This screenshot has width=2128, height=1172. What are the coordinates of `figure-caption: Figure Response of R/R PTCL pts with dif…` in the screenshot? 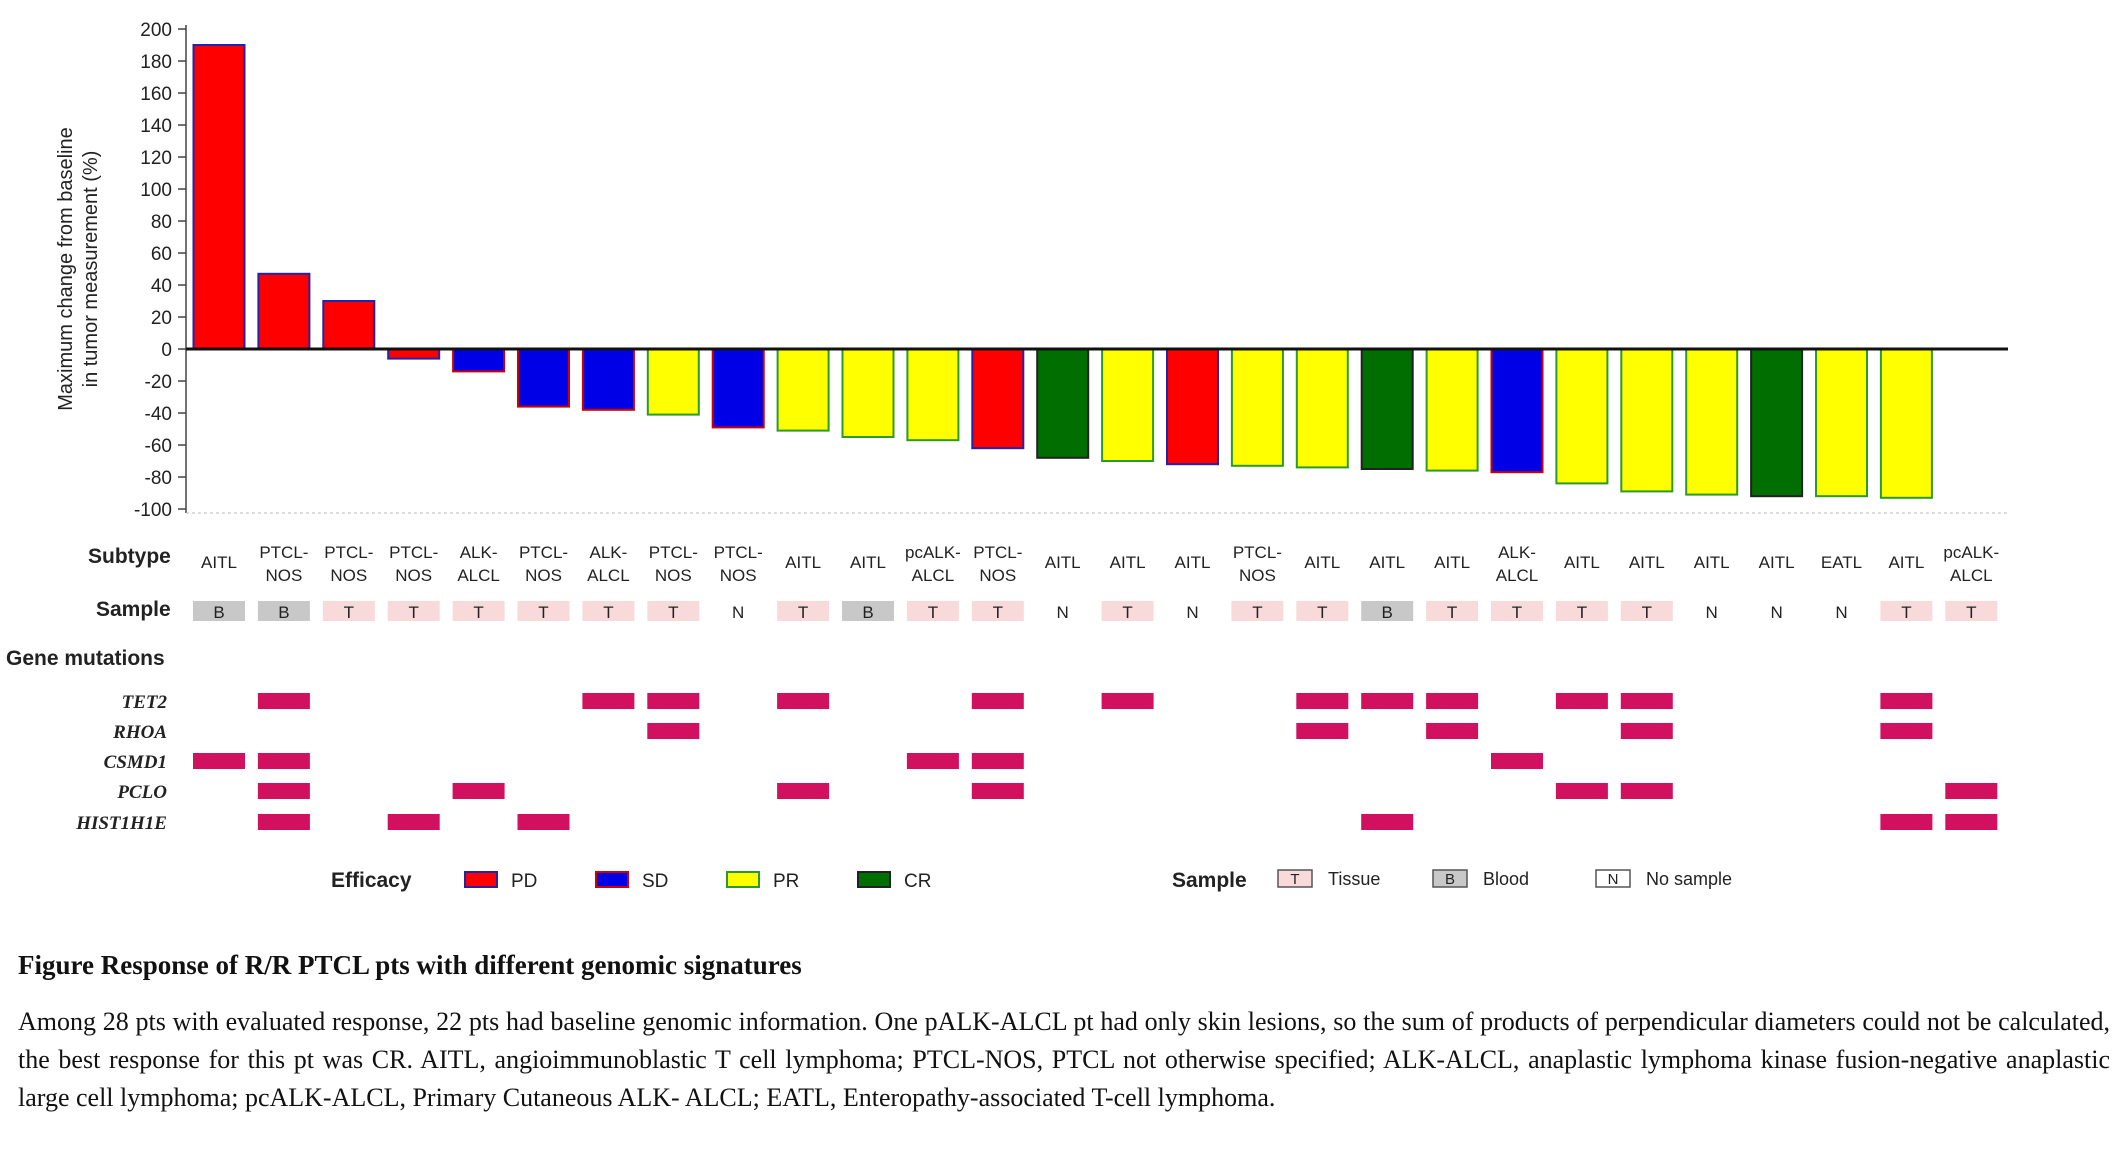 It's located at (1064, 1033).